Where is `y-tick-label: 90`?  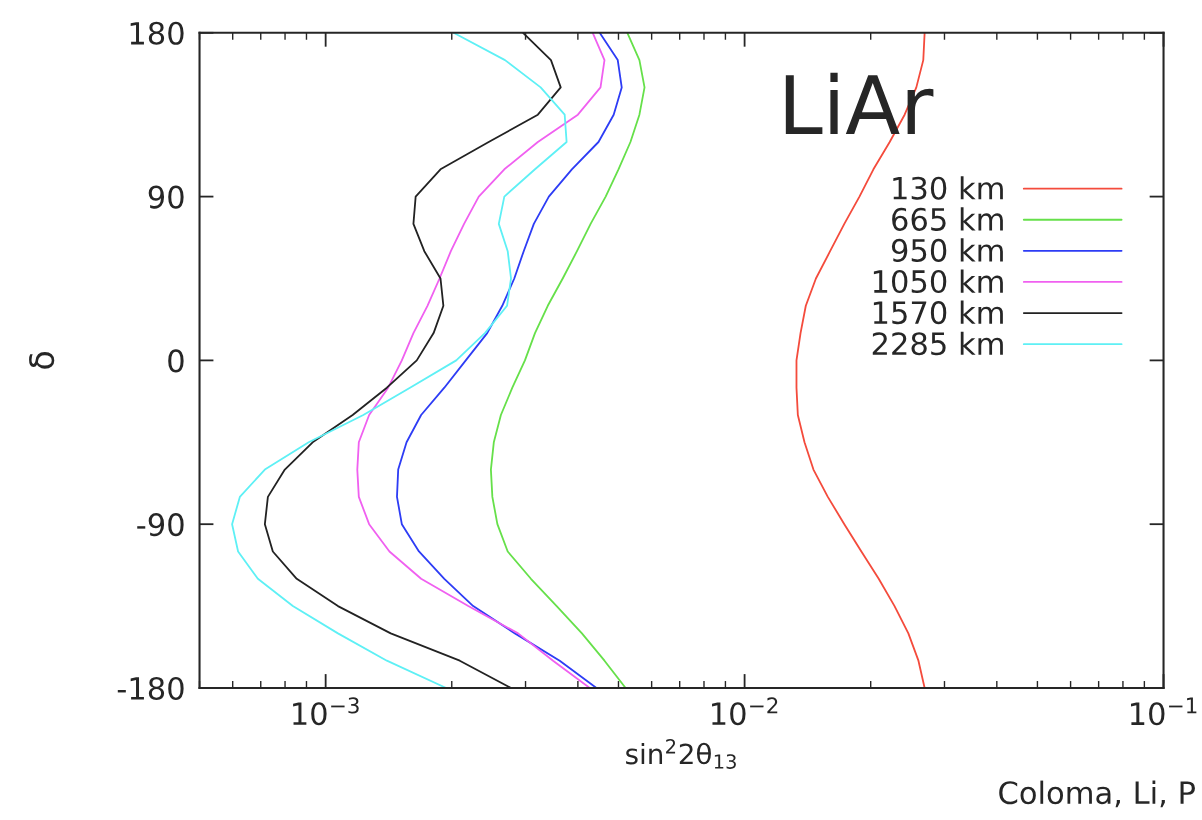
y-tick-label: 90 is located at coordinates (166, 197).